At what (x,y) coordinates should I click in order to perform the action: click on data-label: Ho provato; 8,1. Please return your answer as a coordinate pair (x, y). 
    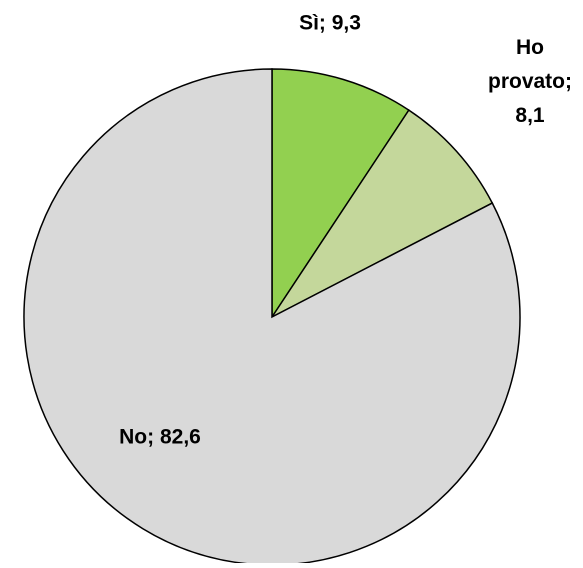
    Looking at the image, I should click on (530, 81).